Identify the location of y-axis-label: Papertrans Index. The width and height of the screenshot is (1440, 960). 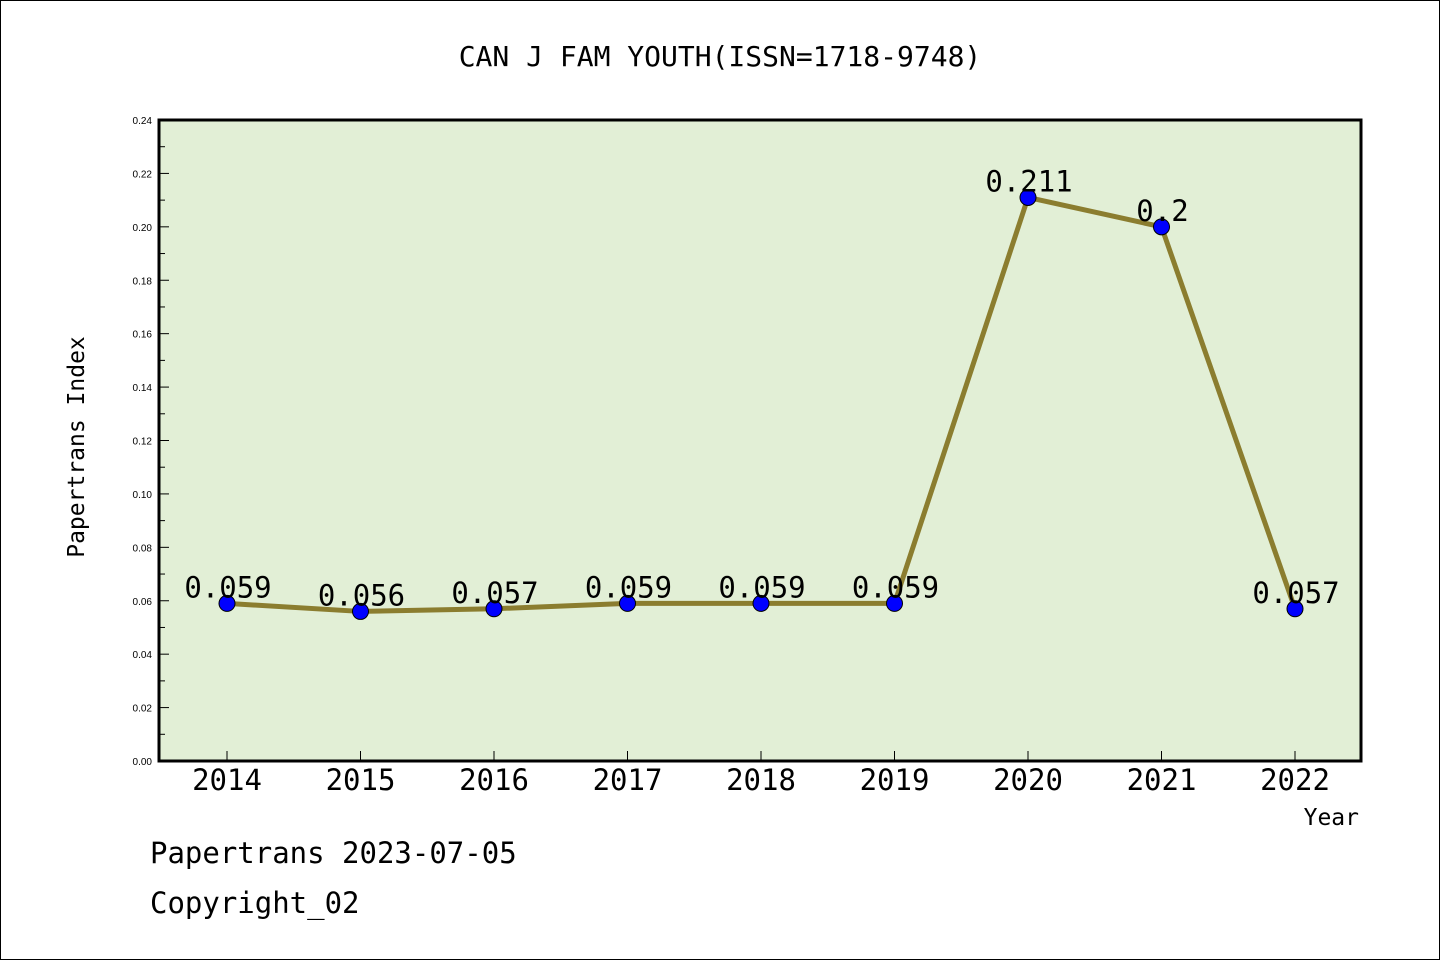
(77, 447).